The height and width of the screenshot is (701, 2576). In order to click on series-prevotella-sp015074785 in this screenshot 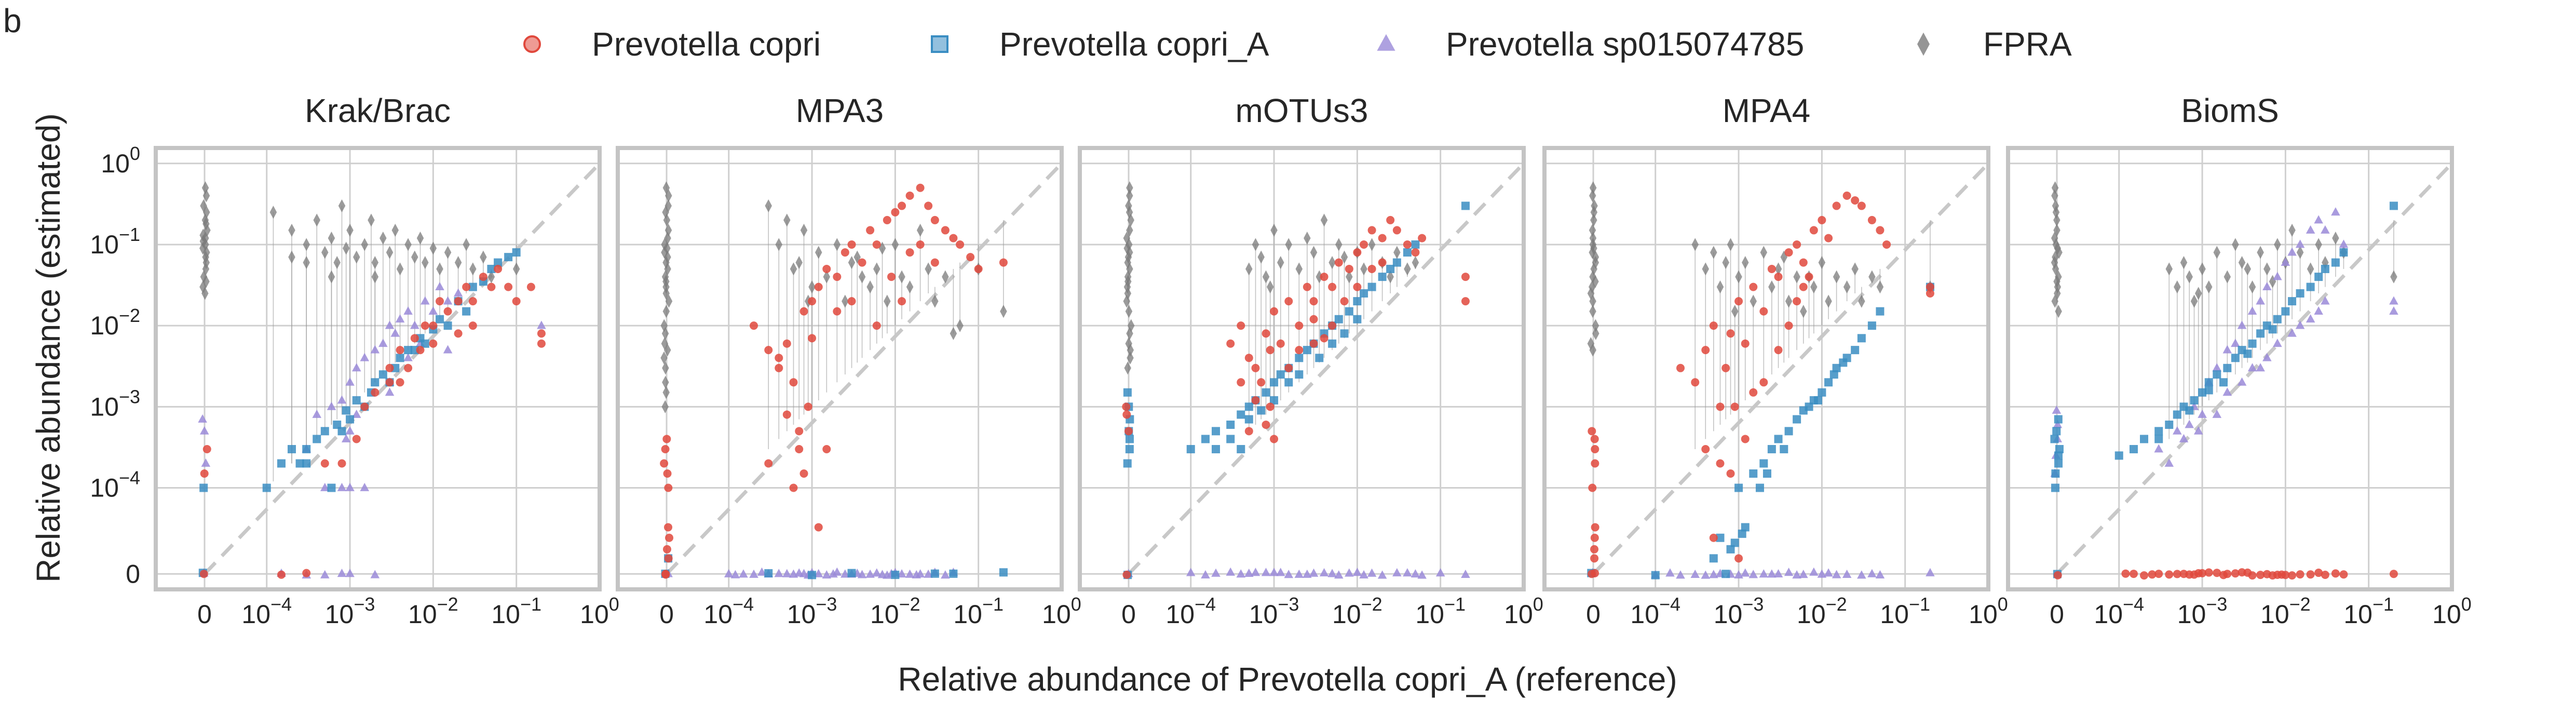, I will do `click(2224, 342)`.